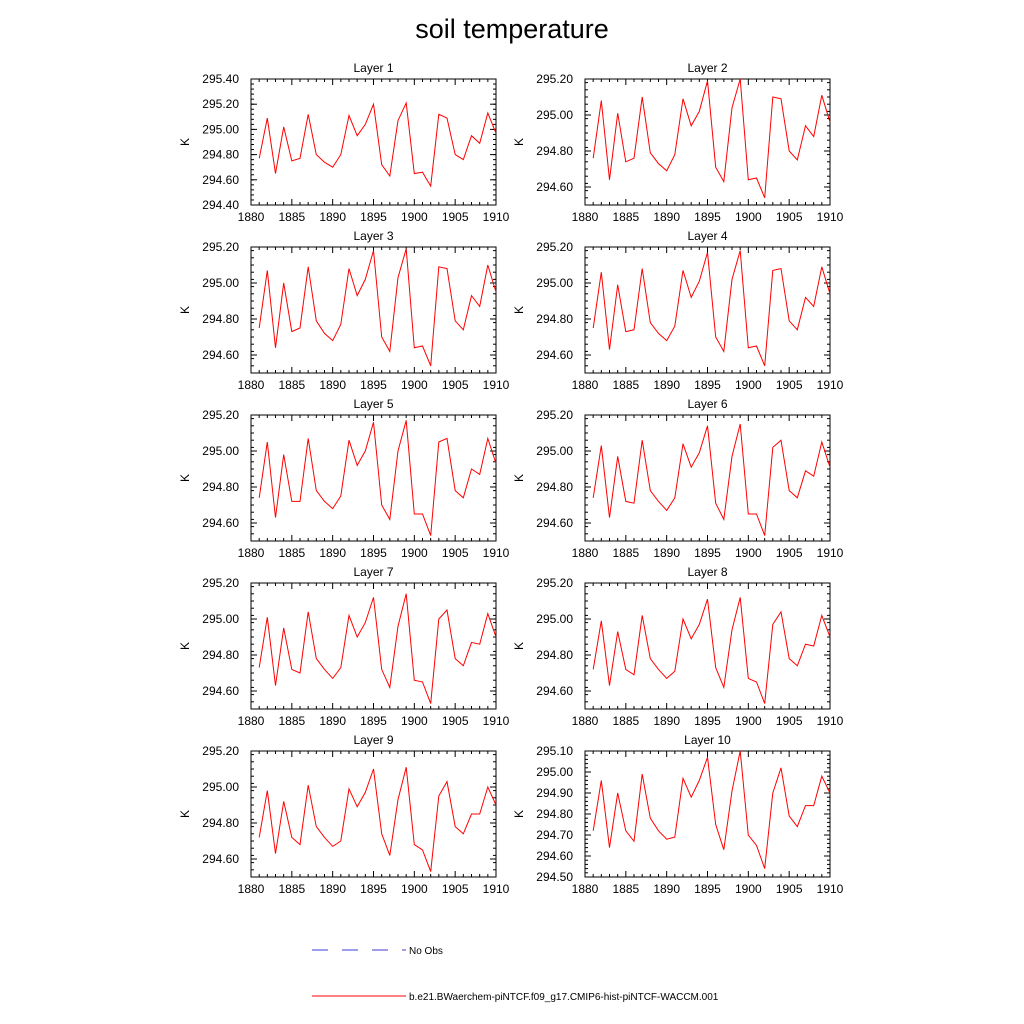  Describe the element at coordinates (554, 751) in the screenshot. I see `y-tick-label: 295.10` at that location.